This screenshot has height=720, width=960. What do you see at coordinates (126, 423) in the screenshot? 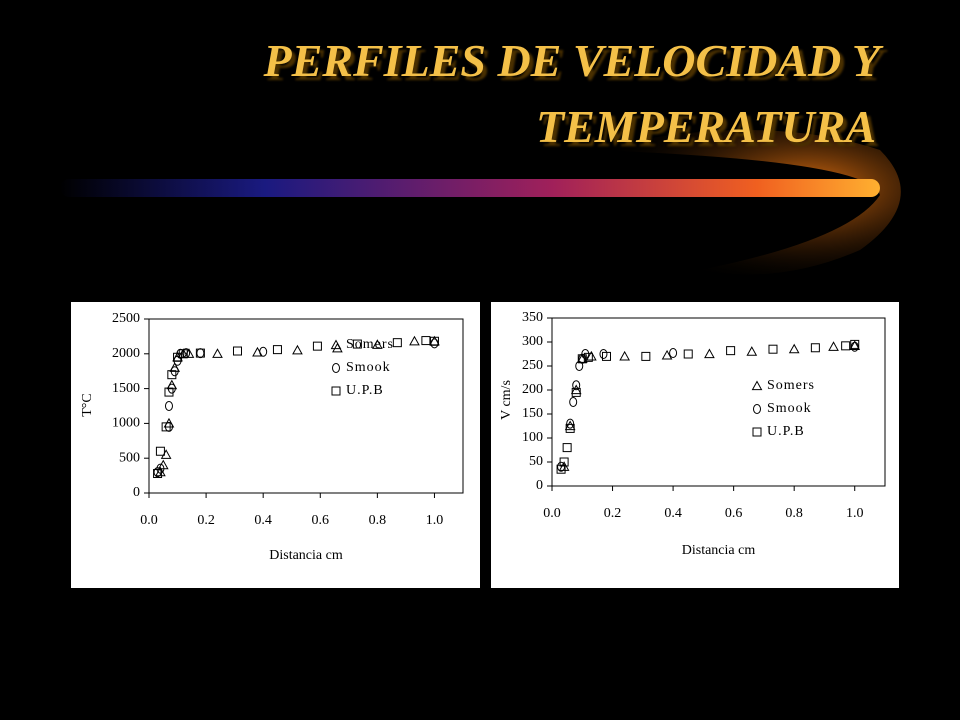
I see `y-tick-label: 1000` at bounding box center [126, 423].